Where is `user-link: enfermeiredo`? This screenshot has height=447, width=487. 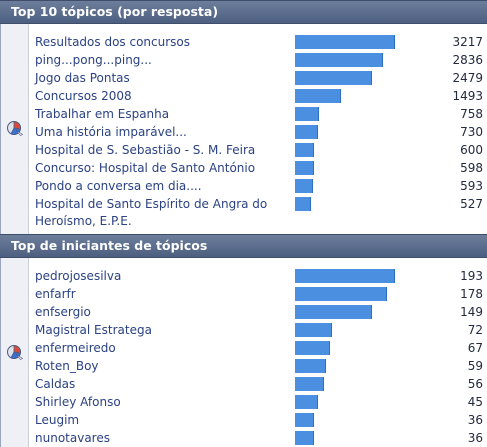 user-link: enfermeiredo is located at coordinates (75, 348).